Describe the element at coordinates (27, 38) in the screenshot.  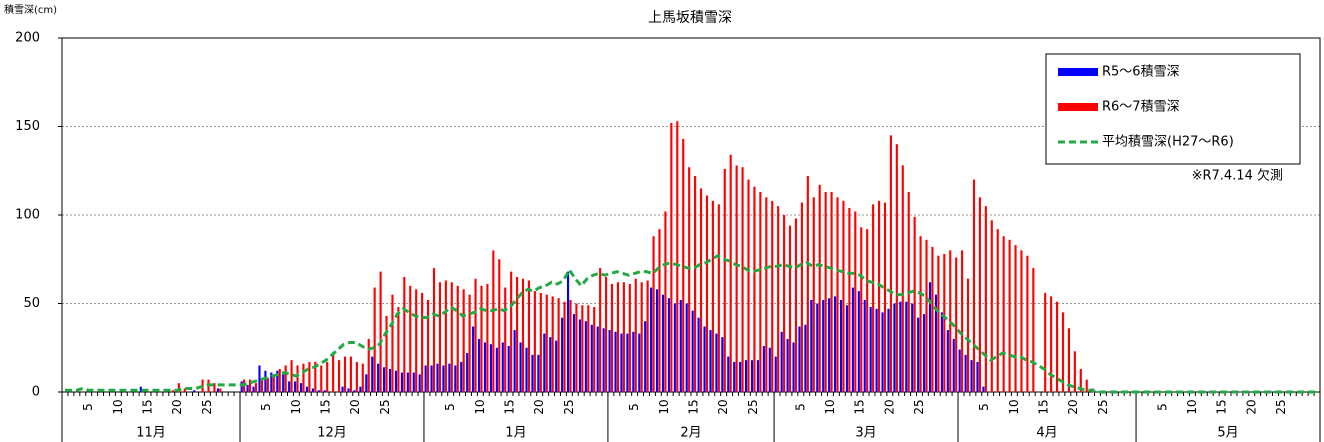
I see `y-tick-label: 200` at that location.